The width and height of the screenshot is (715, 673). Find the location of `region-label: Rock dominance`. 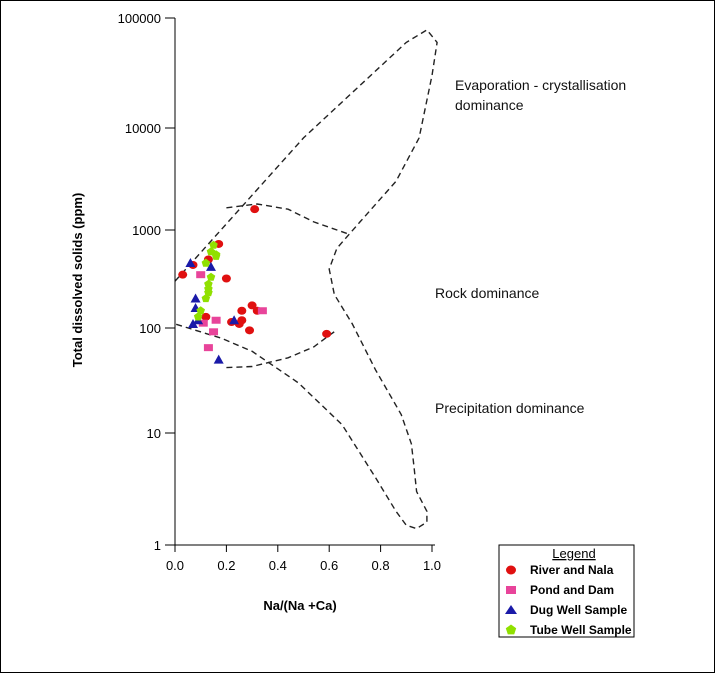

region-label: Rock dominance is located at coordinates (487, 293).